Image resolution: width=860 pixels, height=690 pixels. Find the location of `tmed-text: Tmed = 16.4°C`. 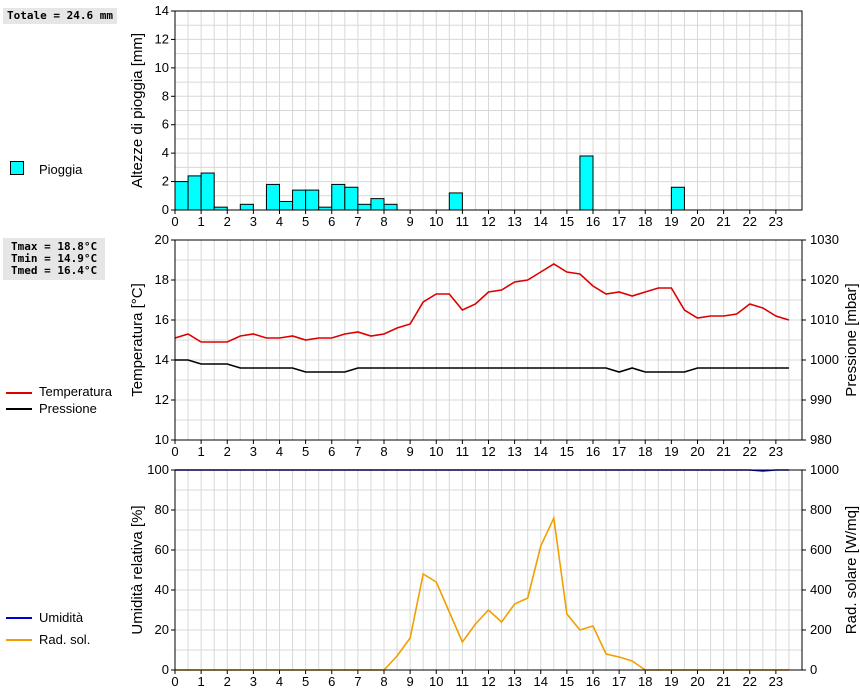

tmed-text: Tmed = 16.4°C is located at coordinates (54, 270).